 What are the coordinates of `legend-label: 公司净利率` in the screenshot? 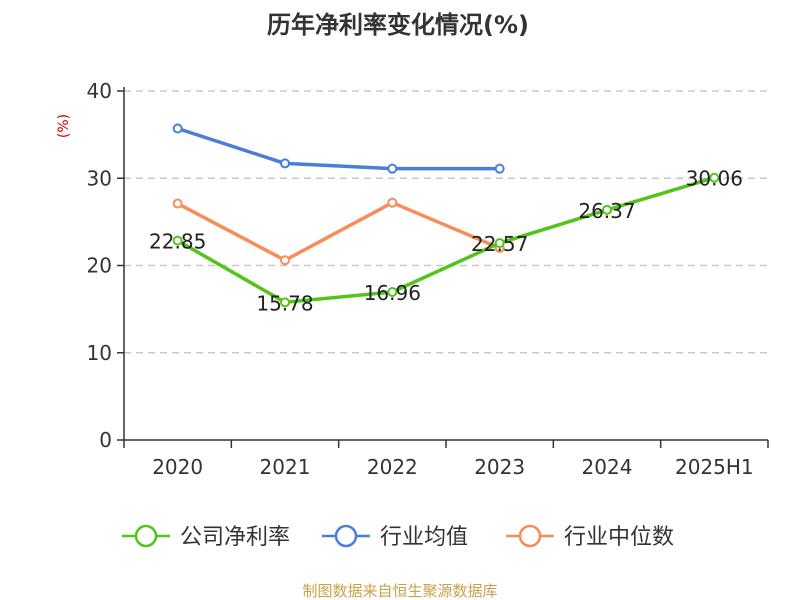 It's located at (235, 537).